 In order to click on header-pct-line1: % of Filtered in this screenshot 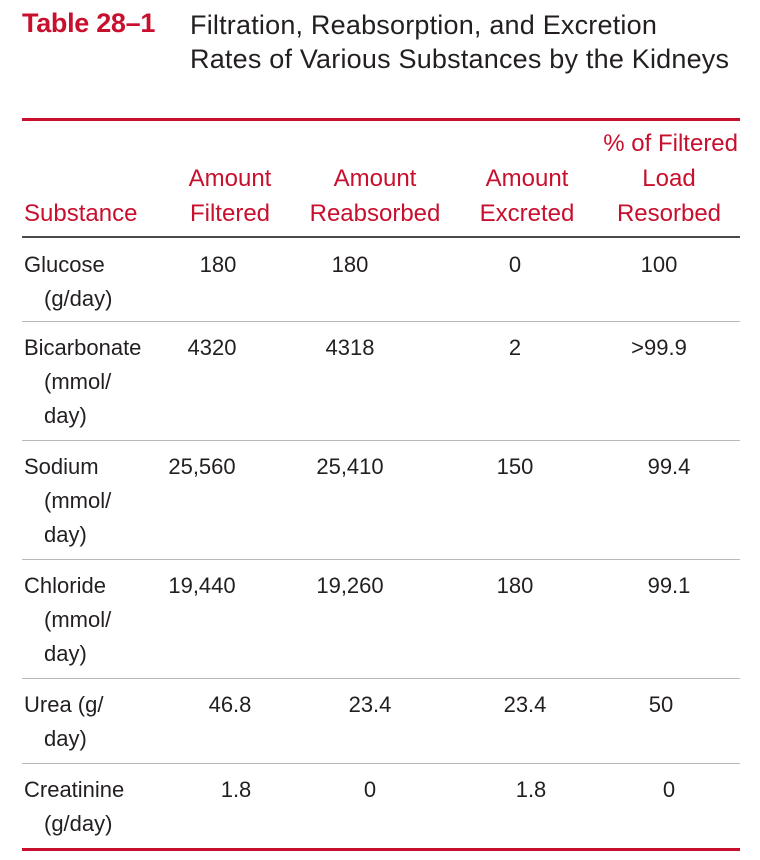, I will do `click(670, 143)`.